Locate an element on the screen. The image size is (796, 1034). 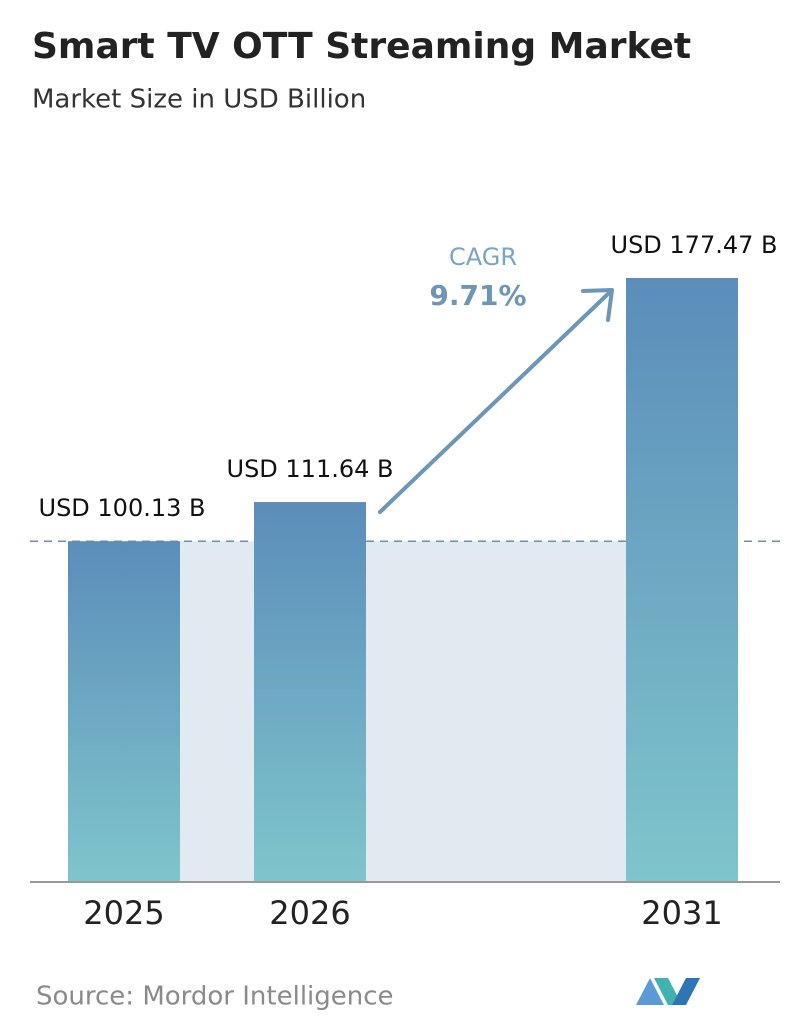
chart-title: Smart TV OTT Streaming Market is located at coordinates (361, 46).